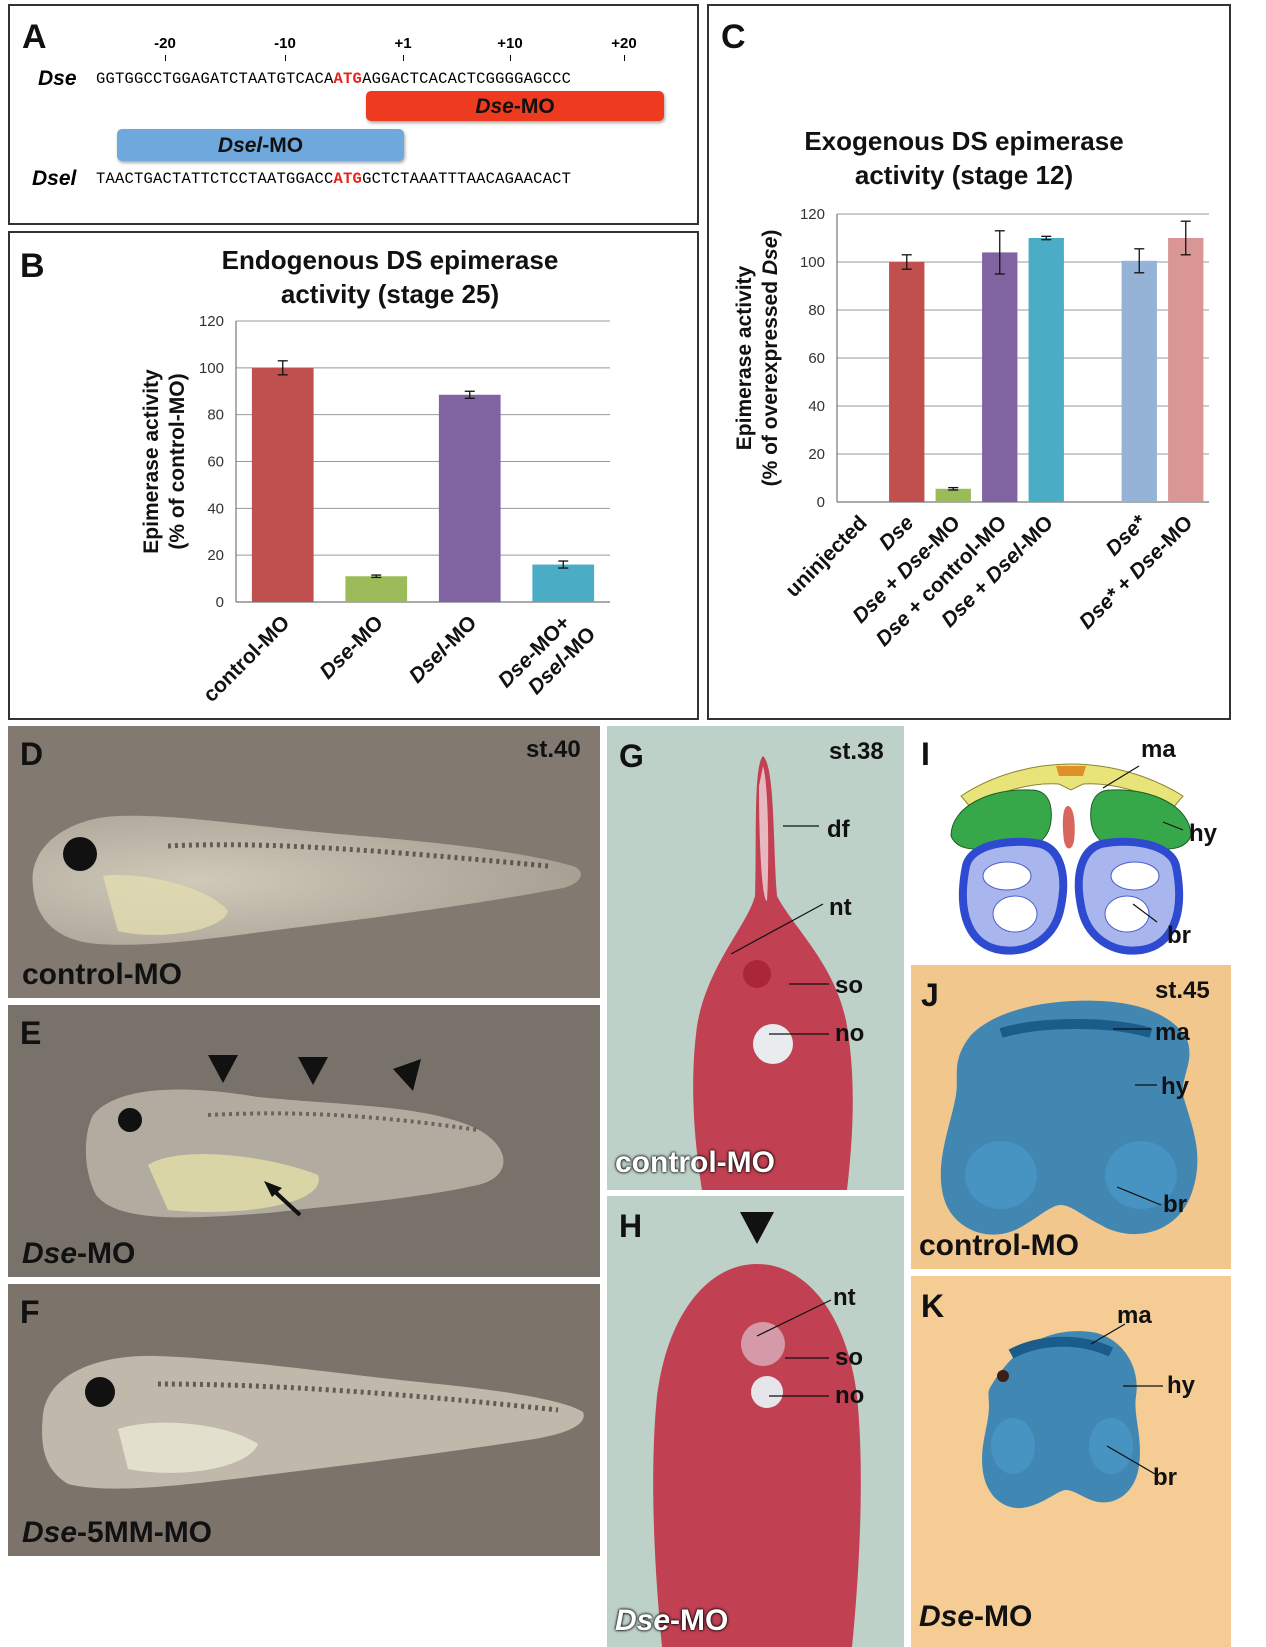 Image resolution: width=1266 pixels, height=1647 pixels. I want to click on panel-j-caption: control-MO, so click(999, 1245).